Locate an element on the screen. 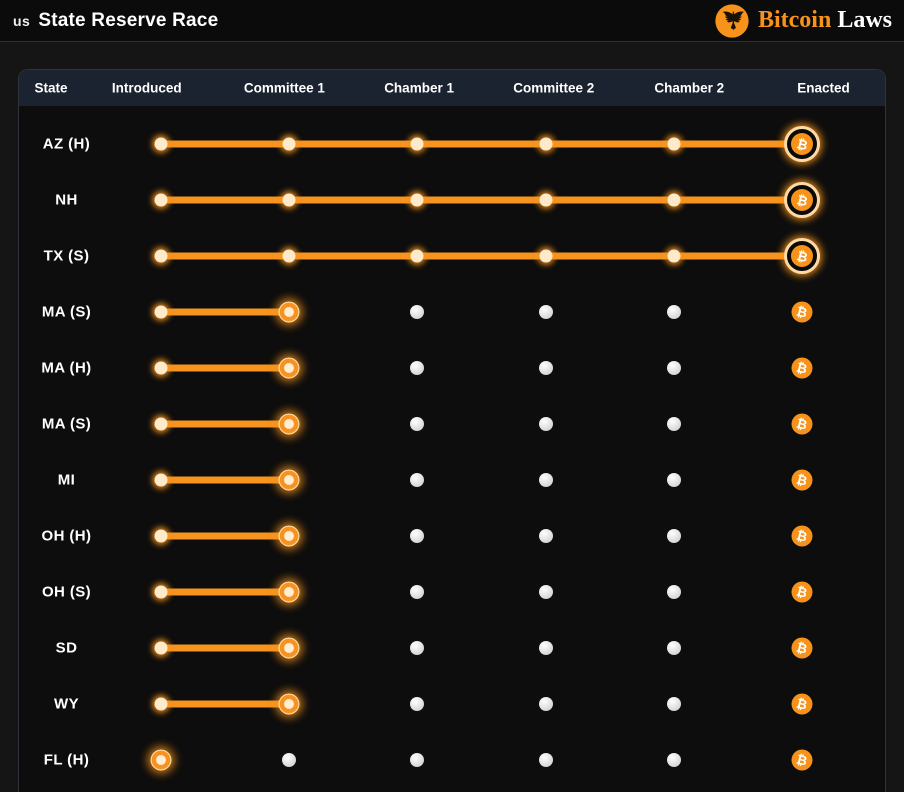 Image resolution: width=904 pixels, height=792 pixels. tracker-row-sd: SD ₿ is located at coordinates (452, 648).